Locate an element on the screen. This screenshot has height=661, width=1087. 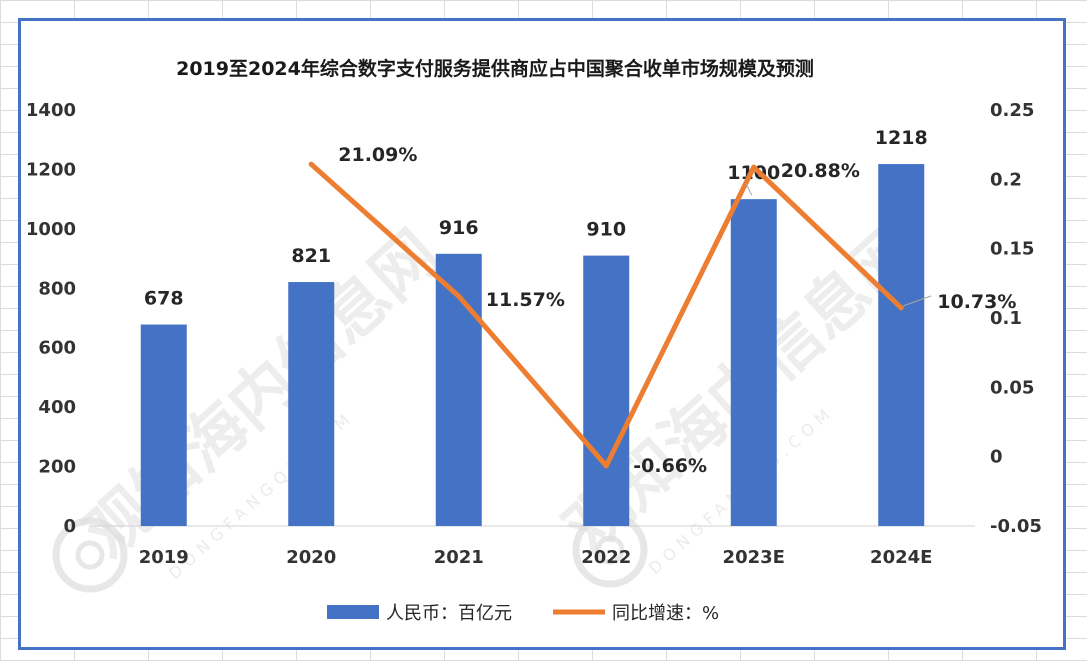
right-axis: -0.05 0 0.05 0.1 0.15 0.2 0.25 is located at coordinates (1016, 318).